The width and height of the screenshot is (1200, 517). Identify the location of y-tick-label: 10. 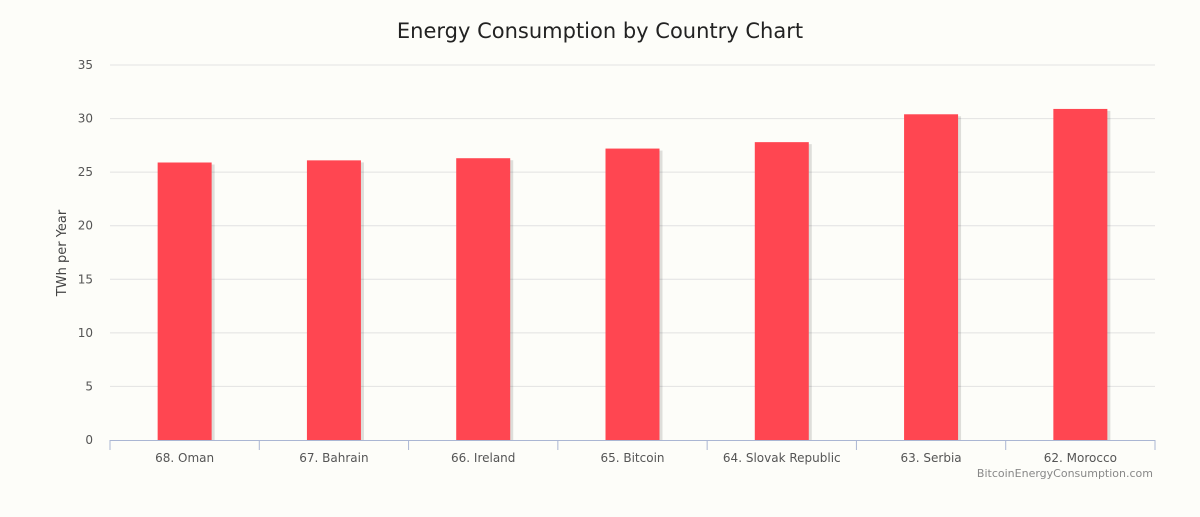
(85, 333).